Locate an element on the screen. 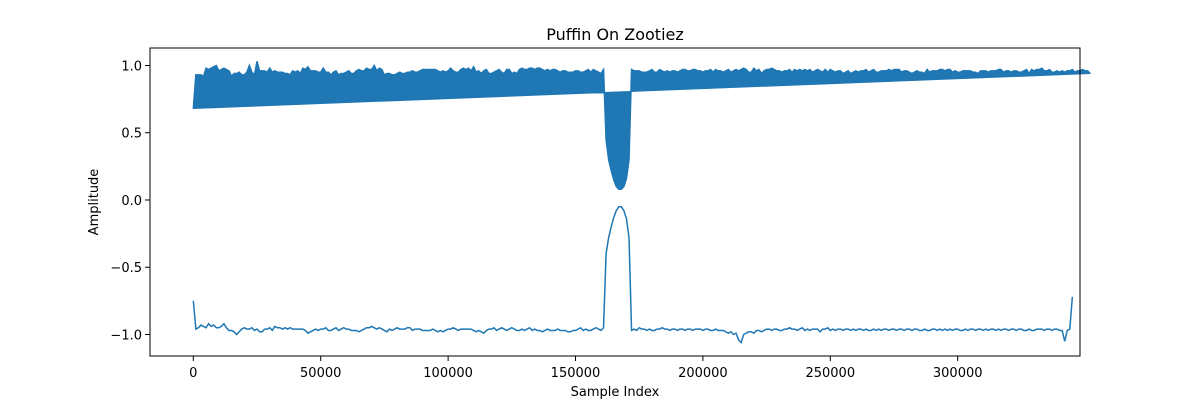  x-tick-label: 200000 is located at coordinates (703, 373).